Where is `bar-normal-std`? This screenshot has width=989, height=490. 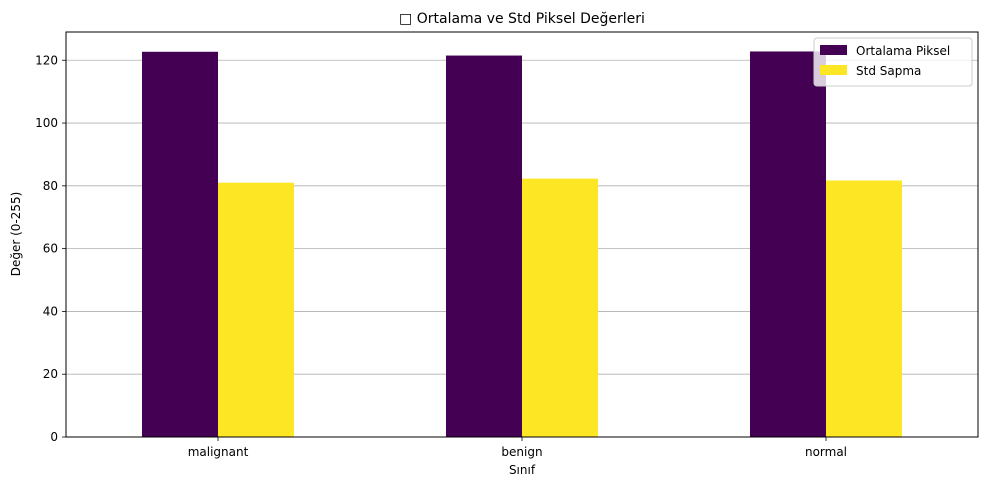 bar-normal-std is located at coordinates (864, 308).